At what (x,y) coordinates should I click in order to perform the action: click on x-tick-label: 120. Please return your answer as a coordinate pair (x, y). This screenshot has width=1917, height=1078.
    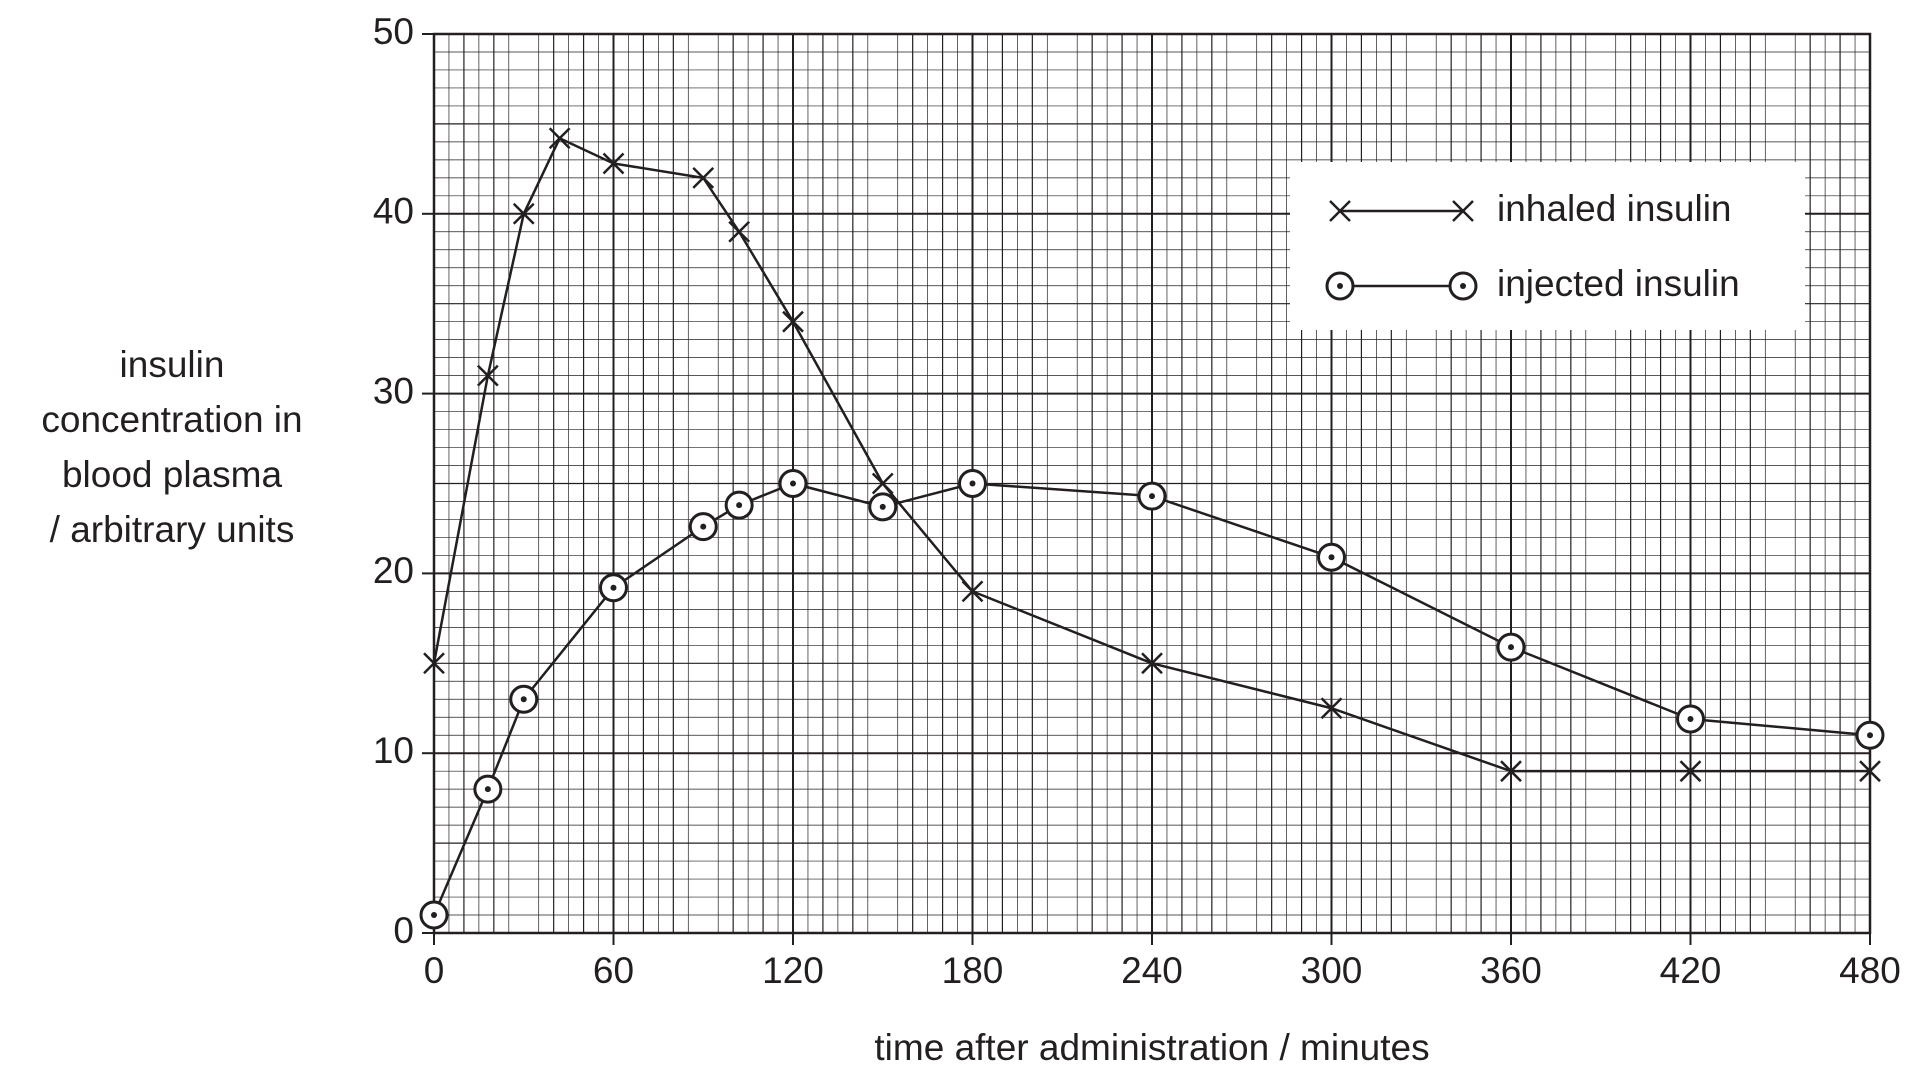
    Looking at the image, I should click on (793, 970).